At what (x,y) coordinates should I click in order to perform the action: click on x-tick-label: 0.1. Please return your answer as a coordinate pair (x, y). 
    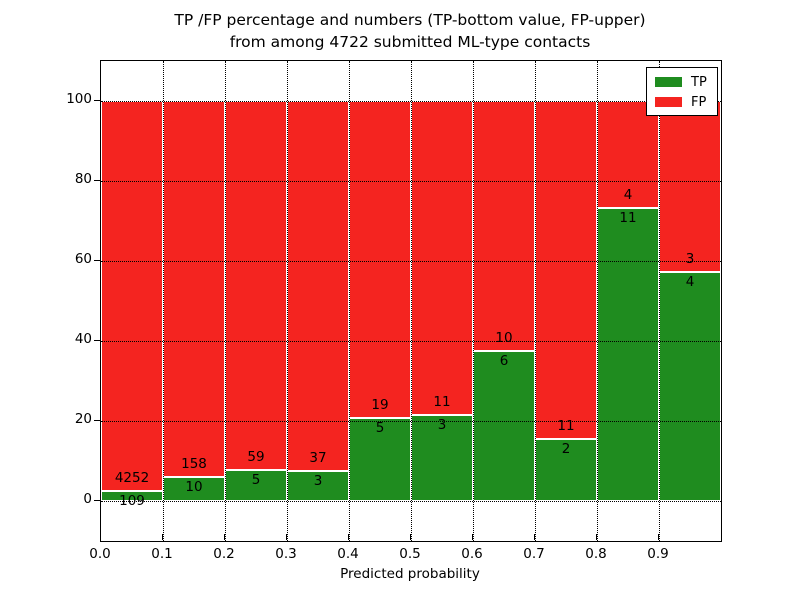
    Looking at the image, I should click on (162, 554).